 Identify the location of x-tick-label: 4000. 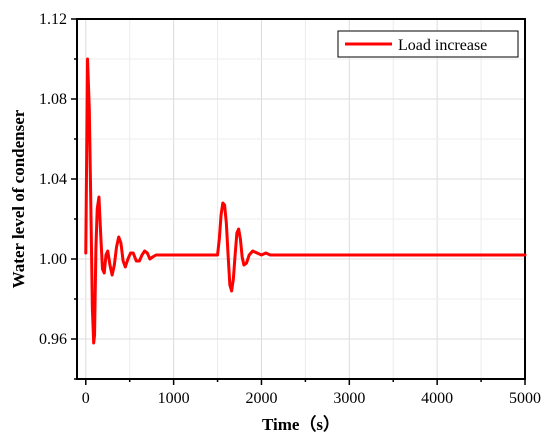
(437, 398).